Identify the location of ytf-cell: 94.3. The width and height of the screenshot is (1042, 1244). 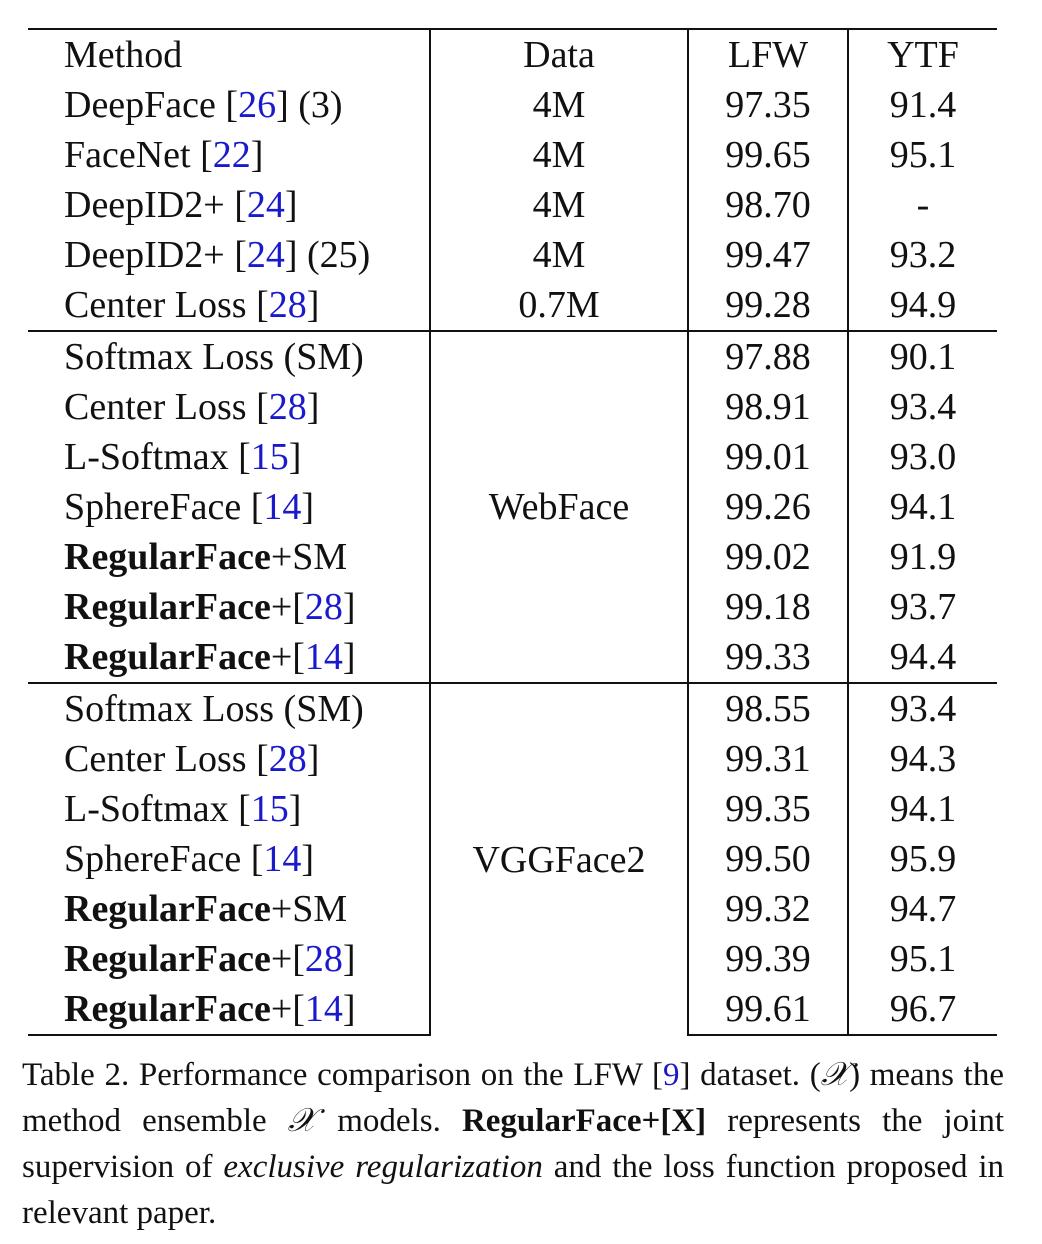
(922, 759).